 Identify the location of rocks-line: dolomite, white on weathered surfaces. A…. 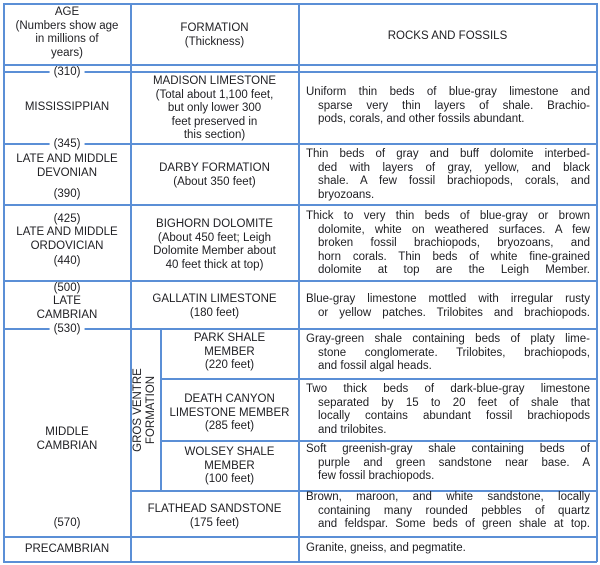
(454, 229).